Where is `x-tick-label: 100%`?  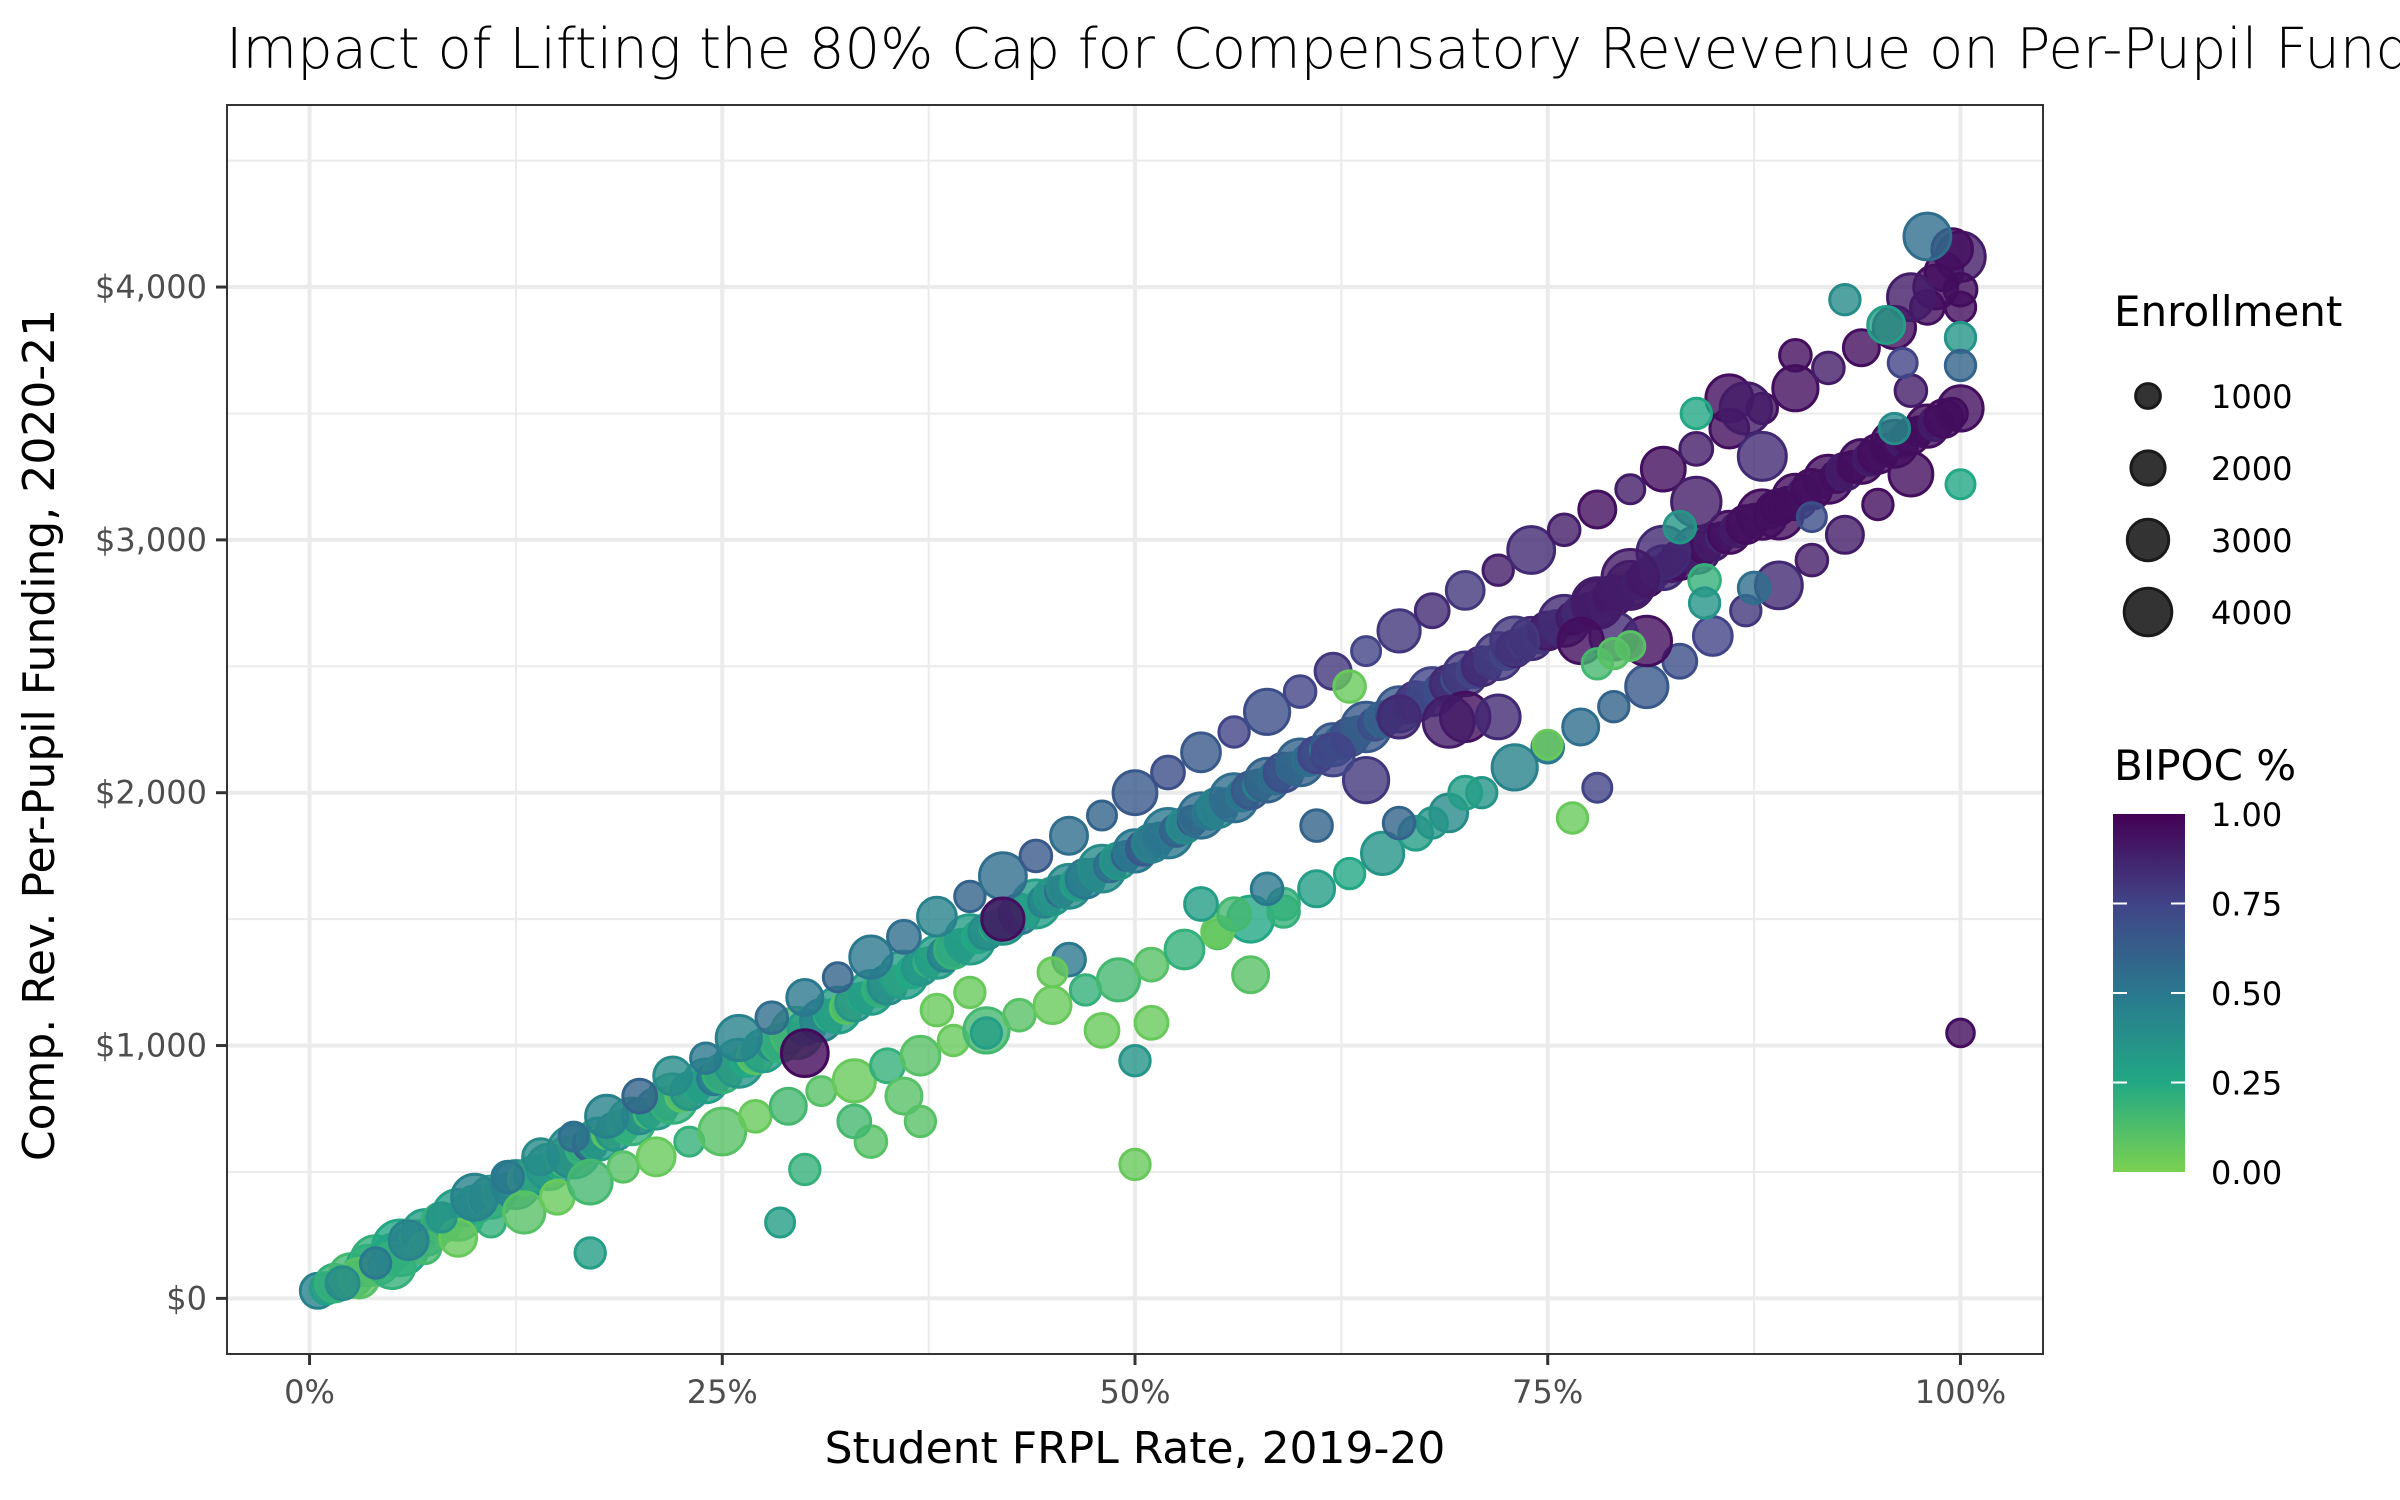 x-tick-label: 100% is located at coordinates (1960, 1392).